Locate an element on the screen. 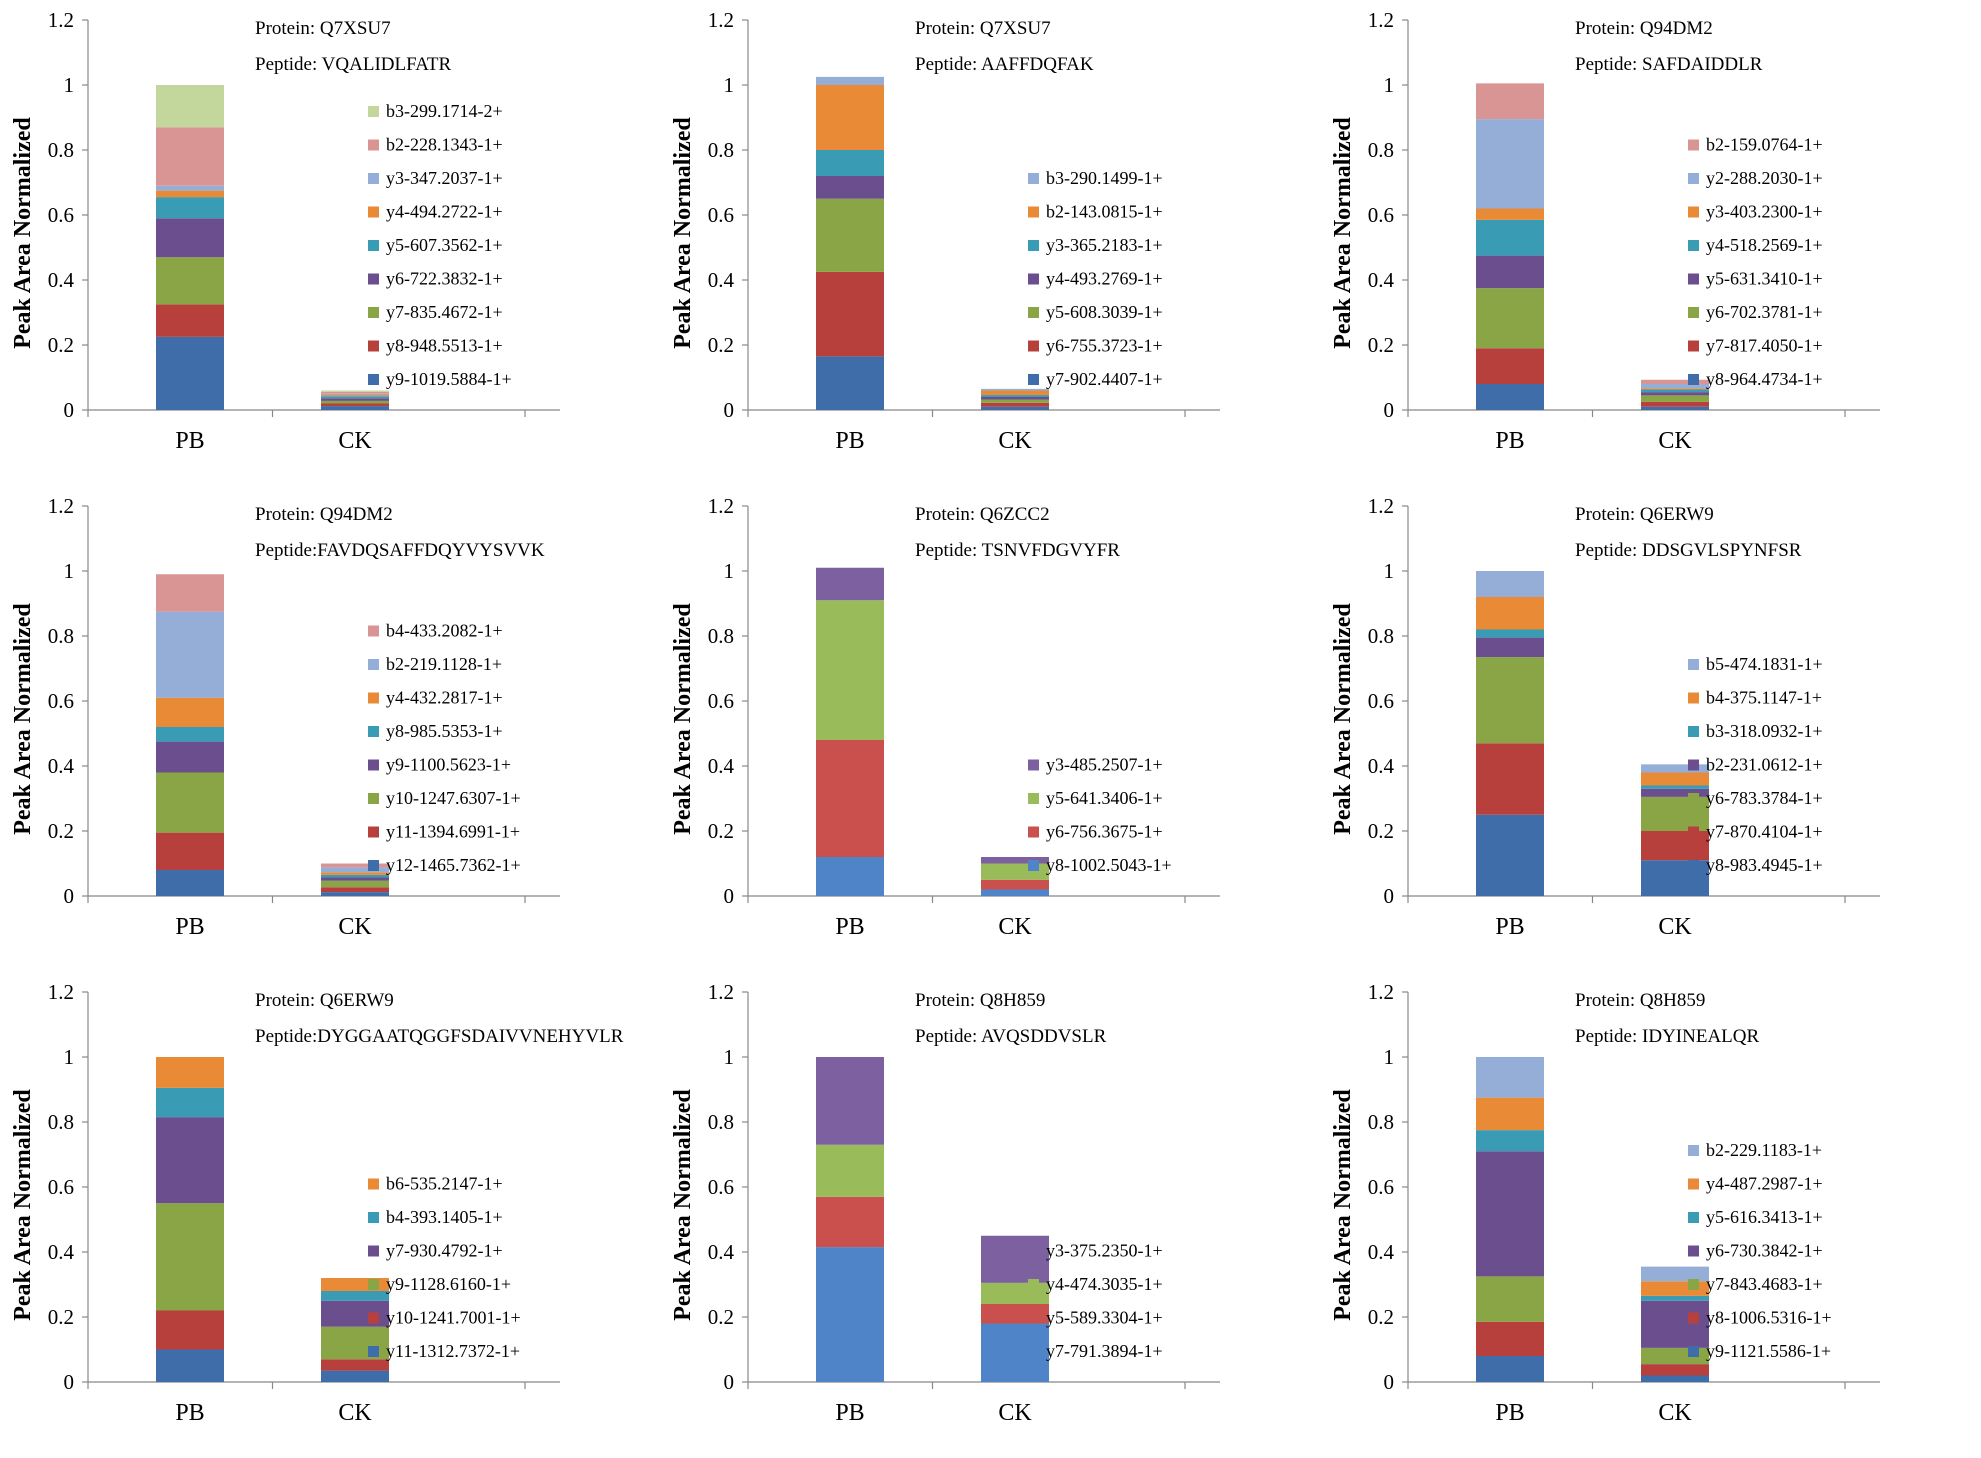  legend-label: y7-791.3894-1+ is located at coordinates (1104, 1351).